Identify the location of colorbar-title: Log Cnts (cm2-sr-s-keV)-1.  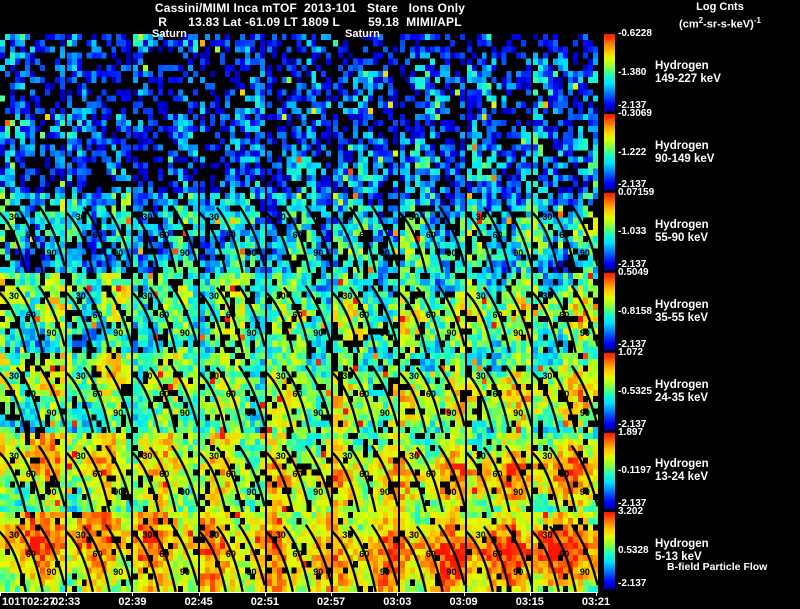
(720, 16).